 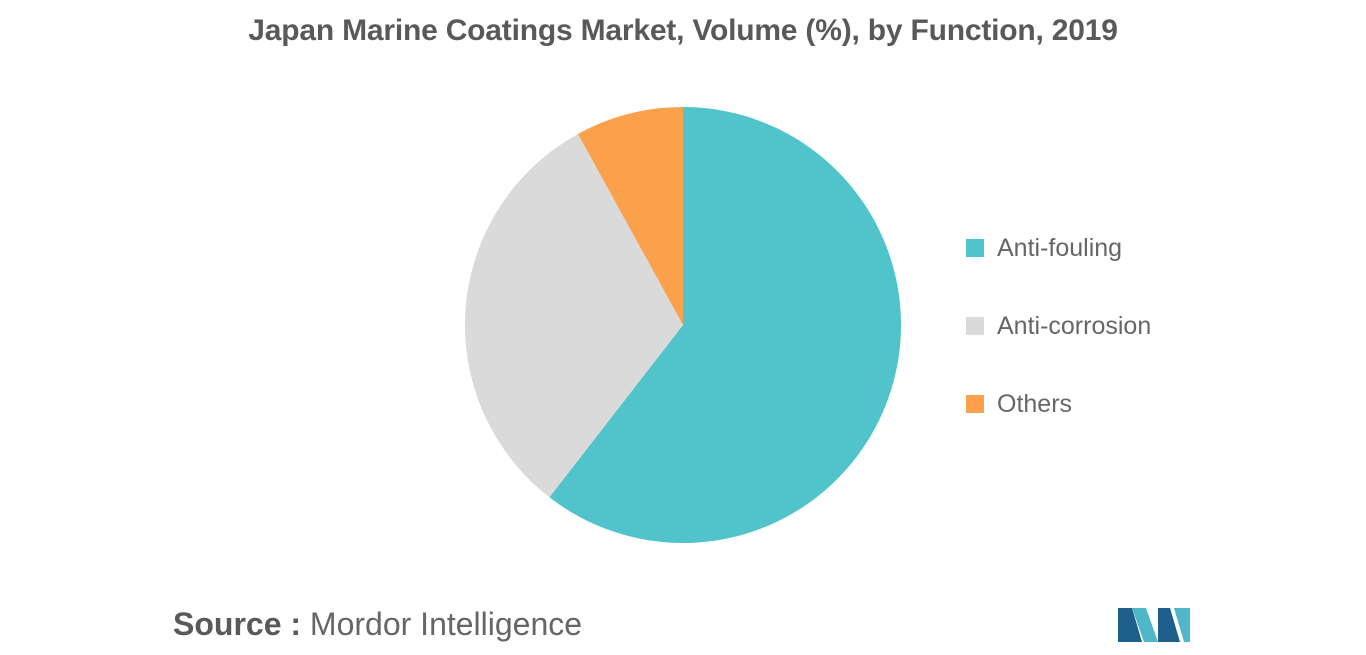 What do you see at coordinates (237, 624) in the screenshot?
I see `source-label: Source :` at bounding box center [237, 624].